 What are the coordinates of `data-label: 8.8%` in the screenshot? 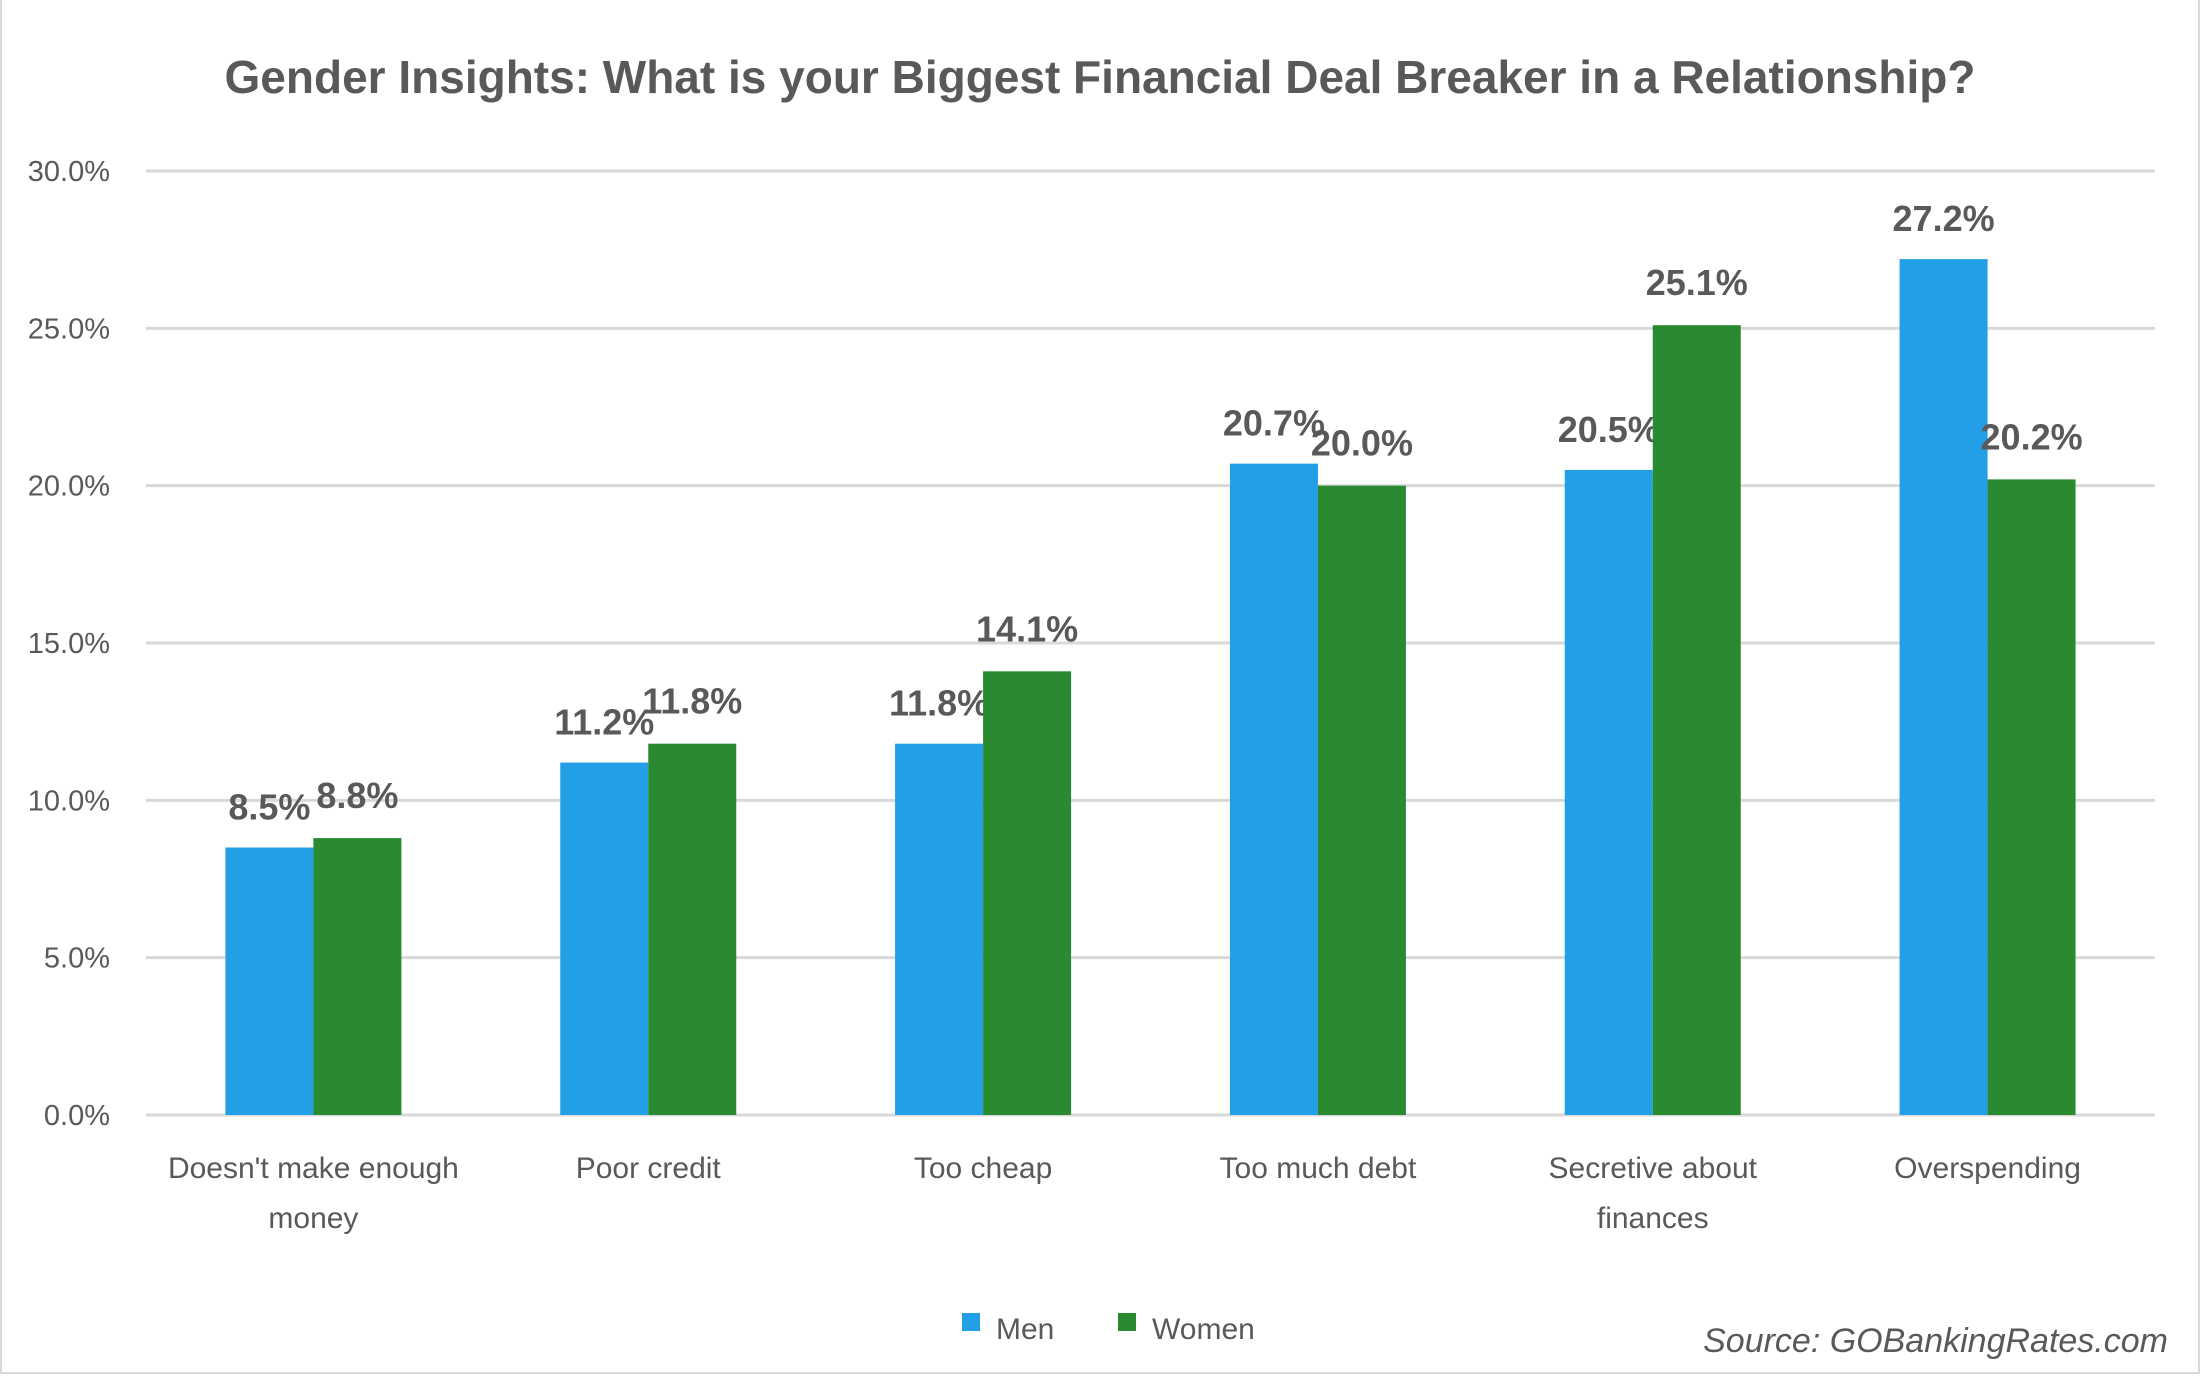 It's located at (357, 795).